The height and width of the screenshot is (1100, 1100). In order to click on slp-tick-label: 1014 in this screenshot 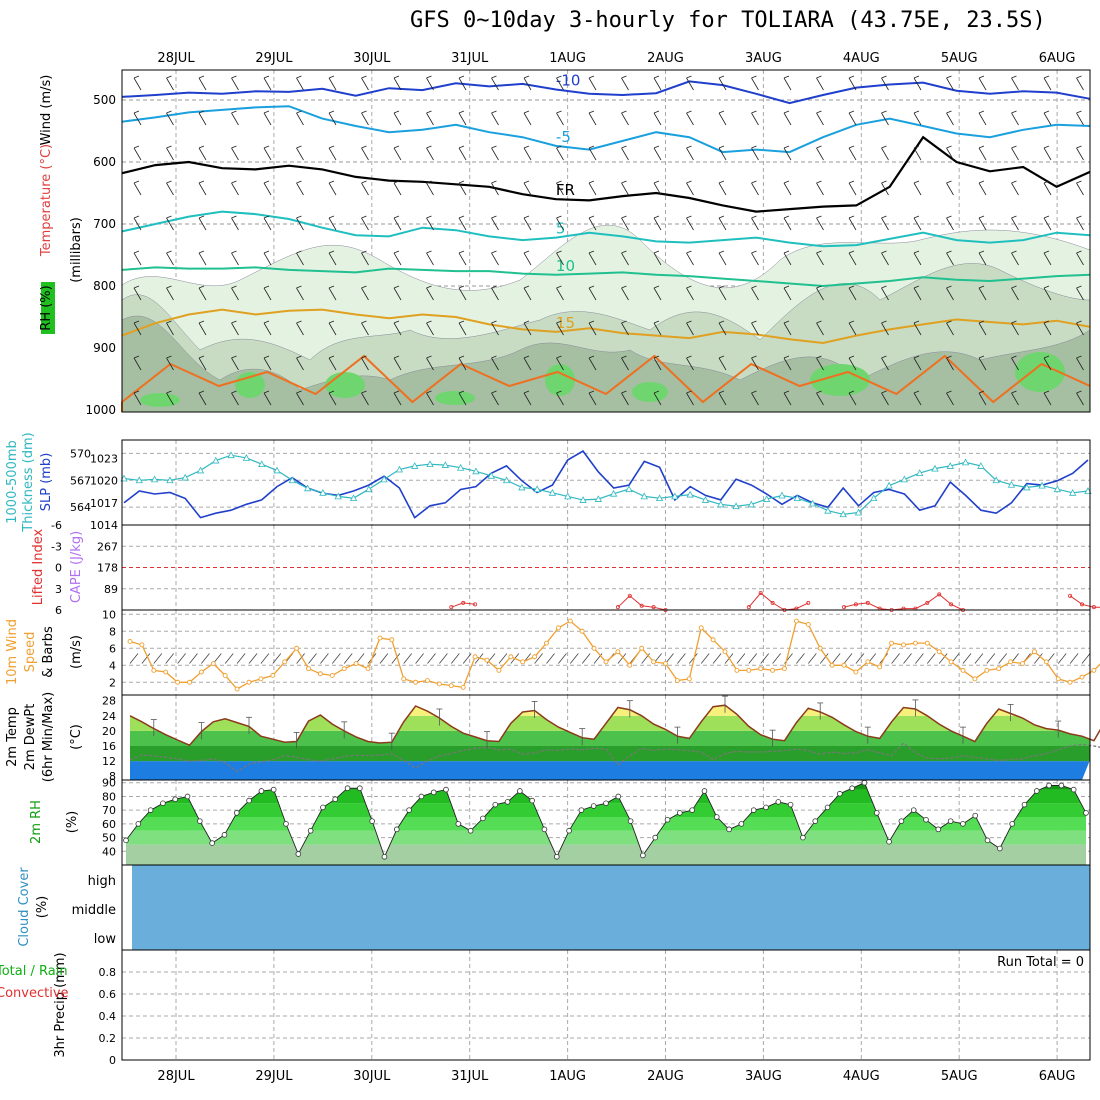, I will do `click(104, 525)`.